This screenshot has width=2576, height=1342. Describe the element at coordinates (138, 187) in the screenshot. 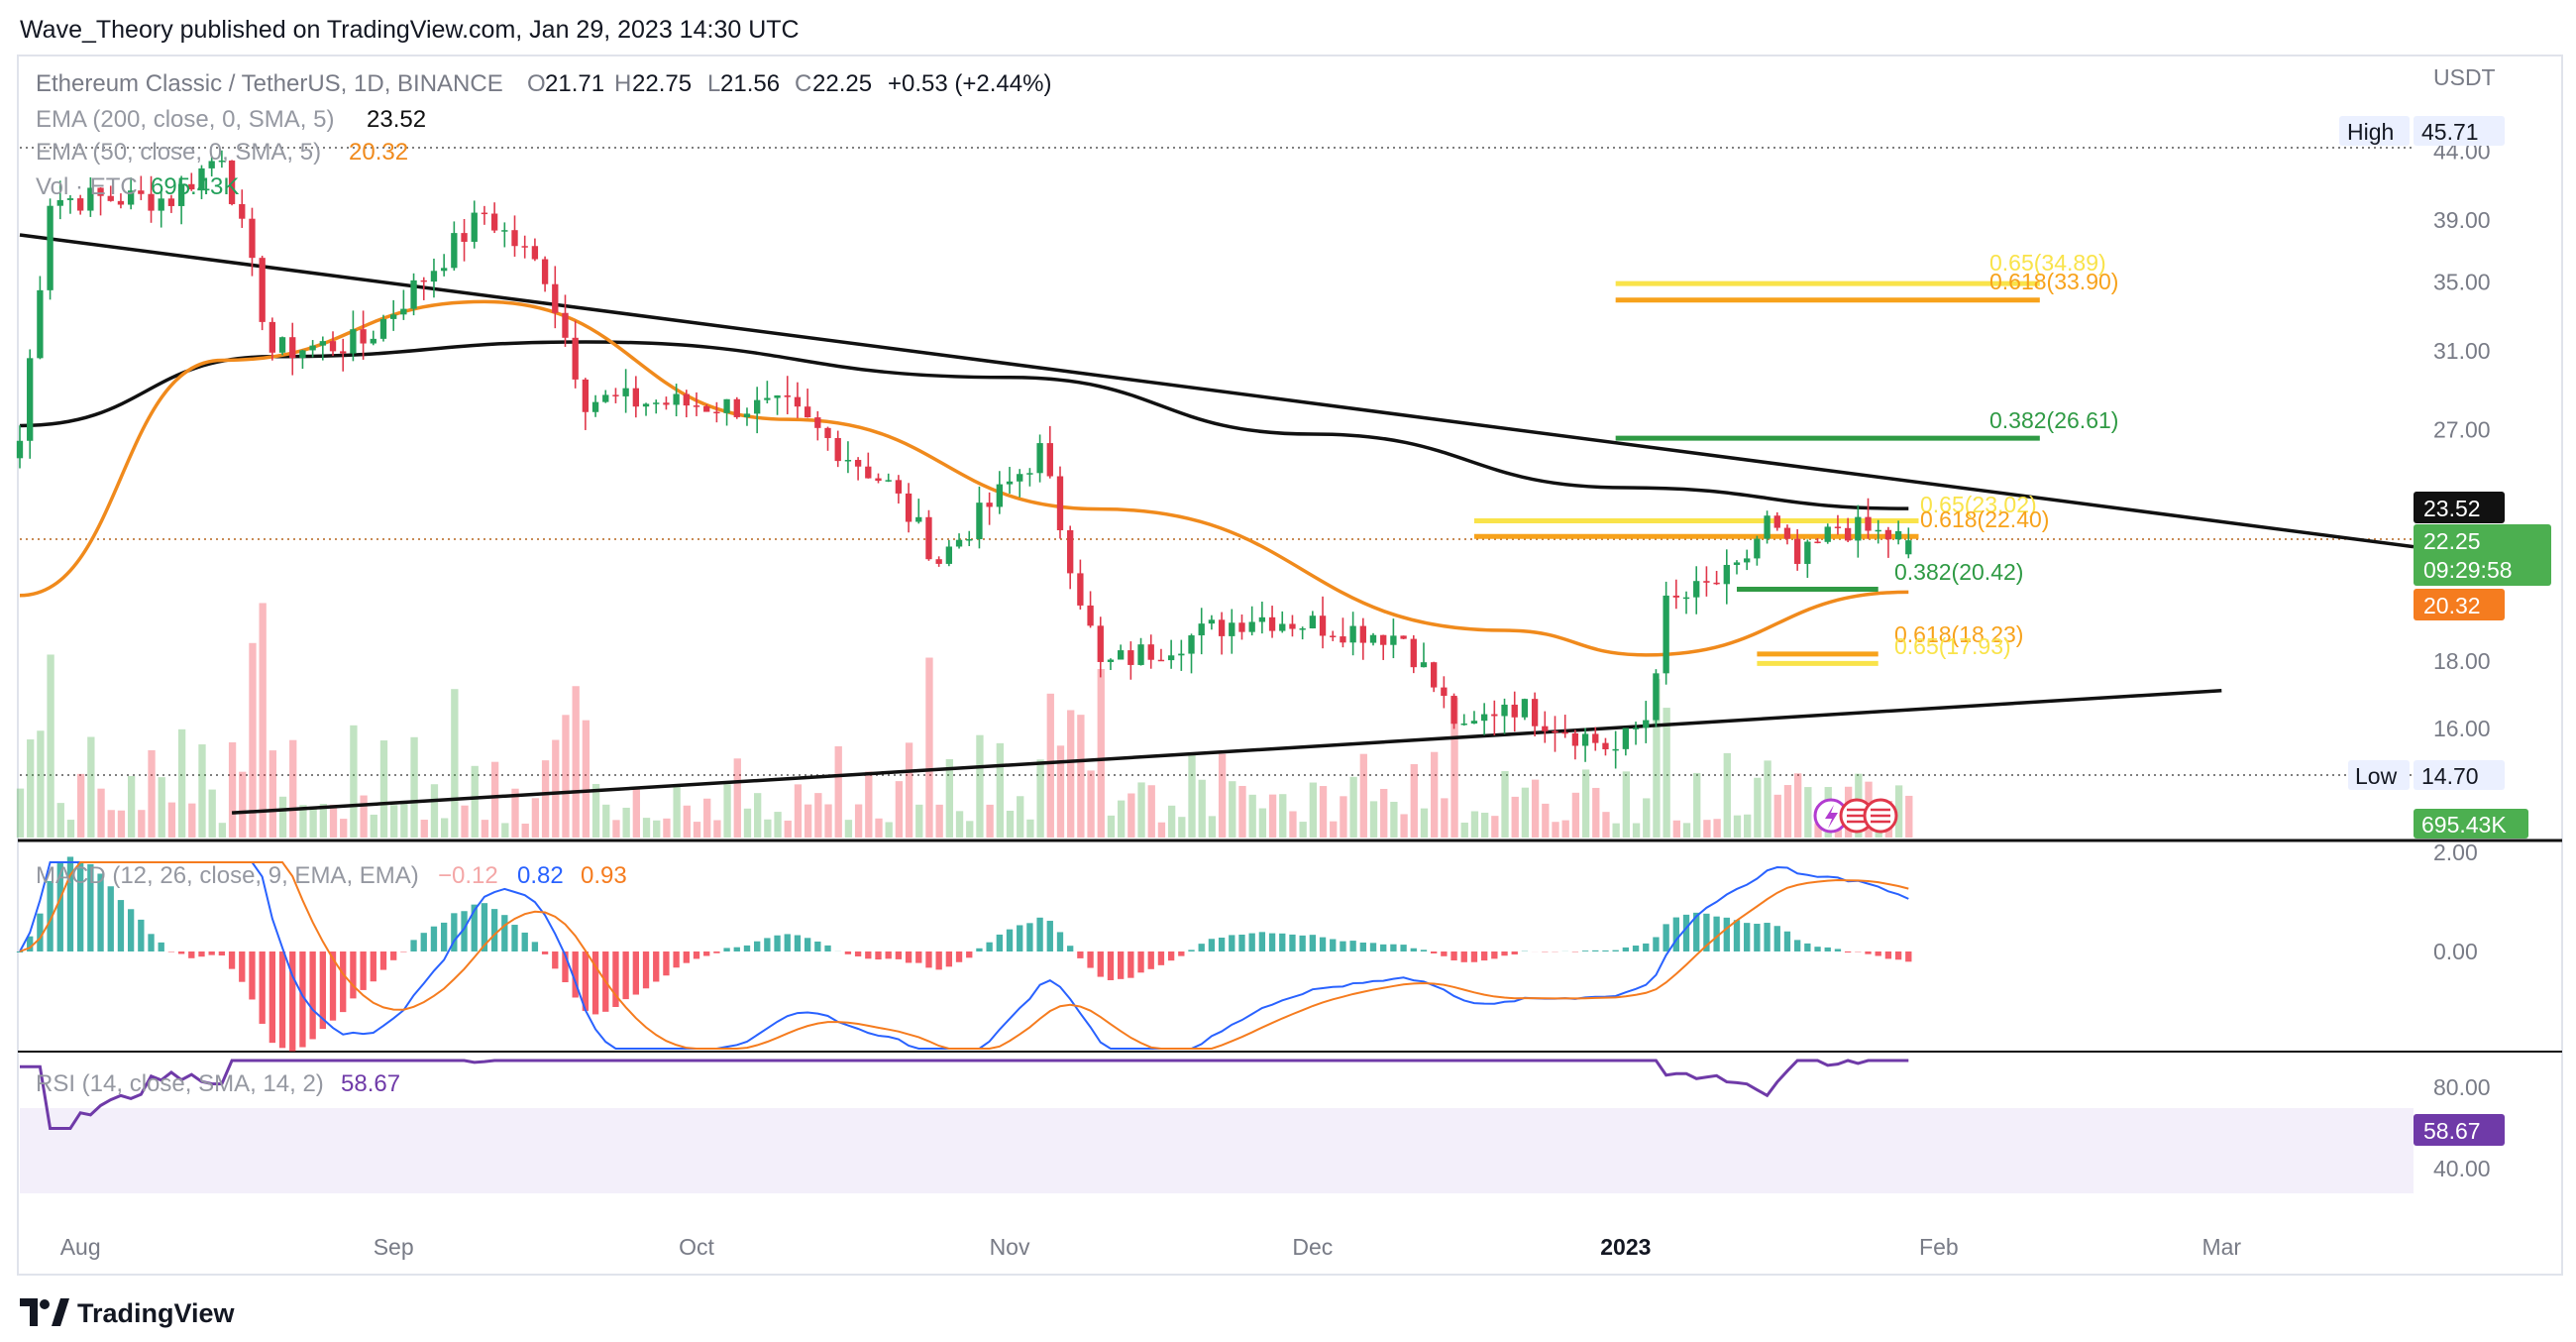

I see `legend-volume-row: Vol · ETC 695.43K` at that location.